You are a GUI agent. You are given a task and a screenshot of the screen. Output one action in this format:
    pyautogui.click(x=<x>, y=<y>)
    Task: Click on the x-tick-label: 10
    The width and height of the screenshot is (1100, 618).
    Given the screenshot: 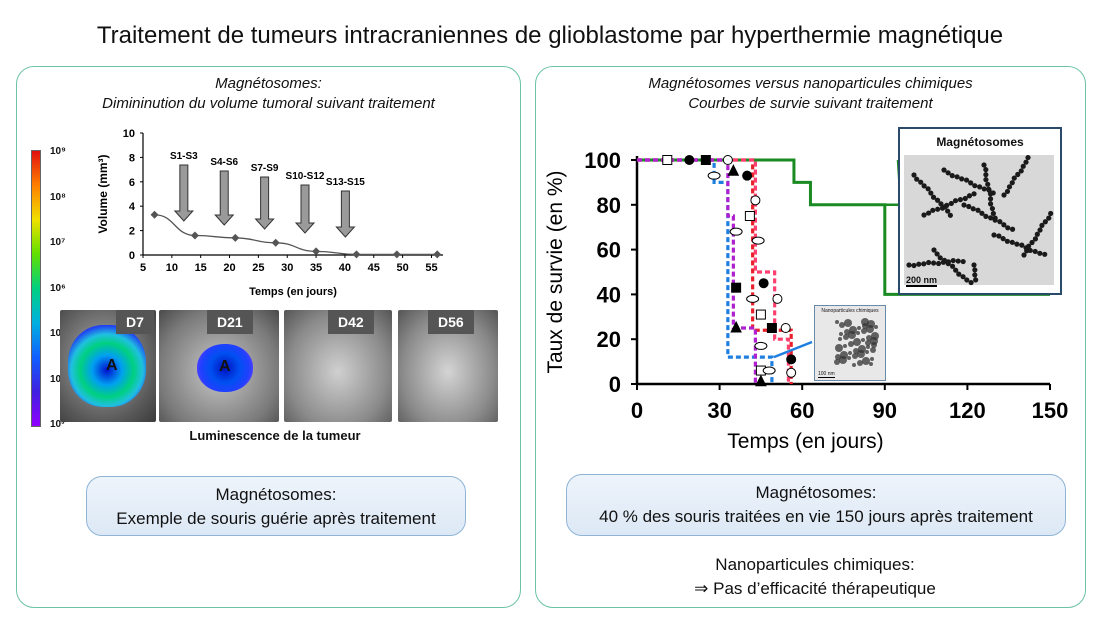 What is the action you would take?
    pyautogui.click(x=172, y=268)
    